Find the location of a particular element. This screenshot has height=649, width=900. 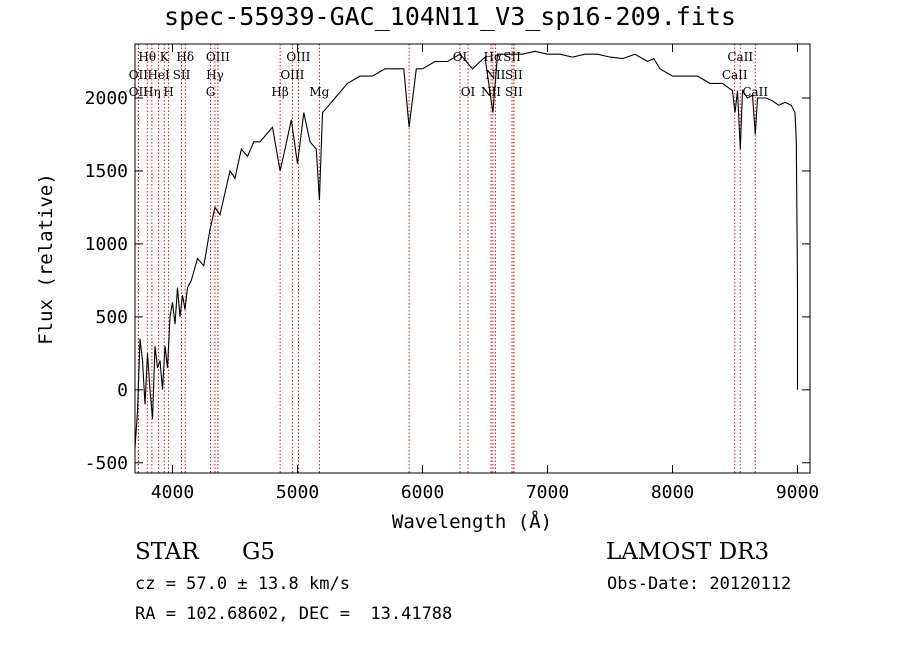

x-tick-label: 7000 is located at coordinates (547, 492).